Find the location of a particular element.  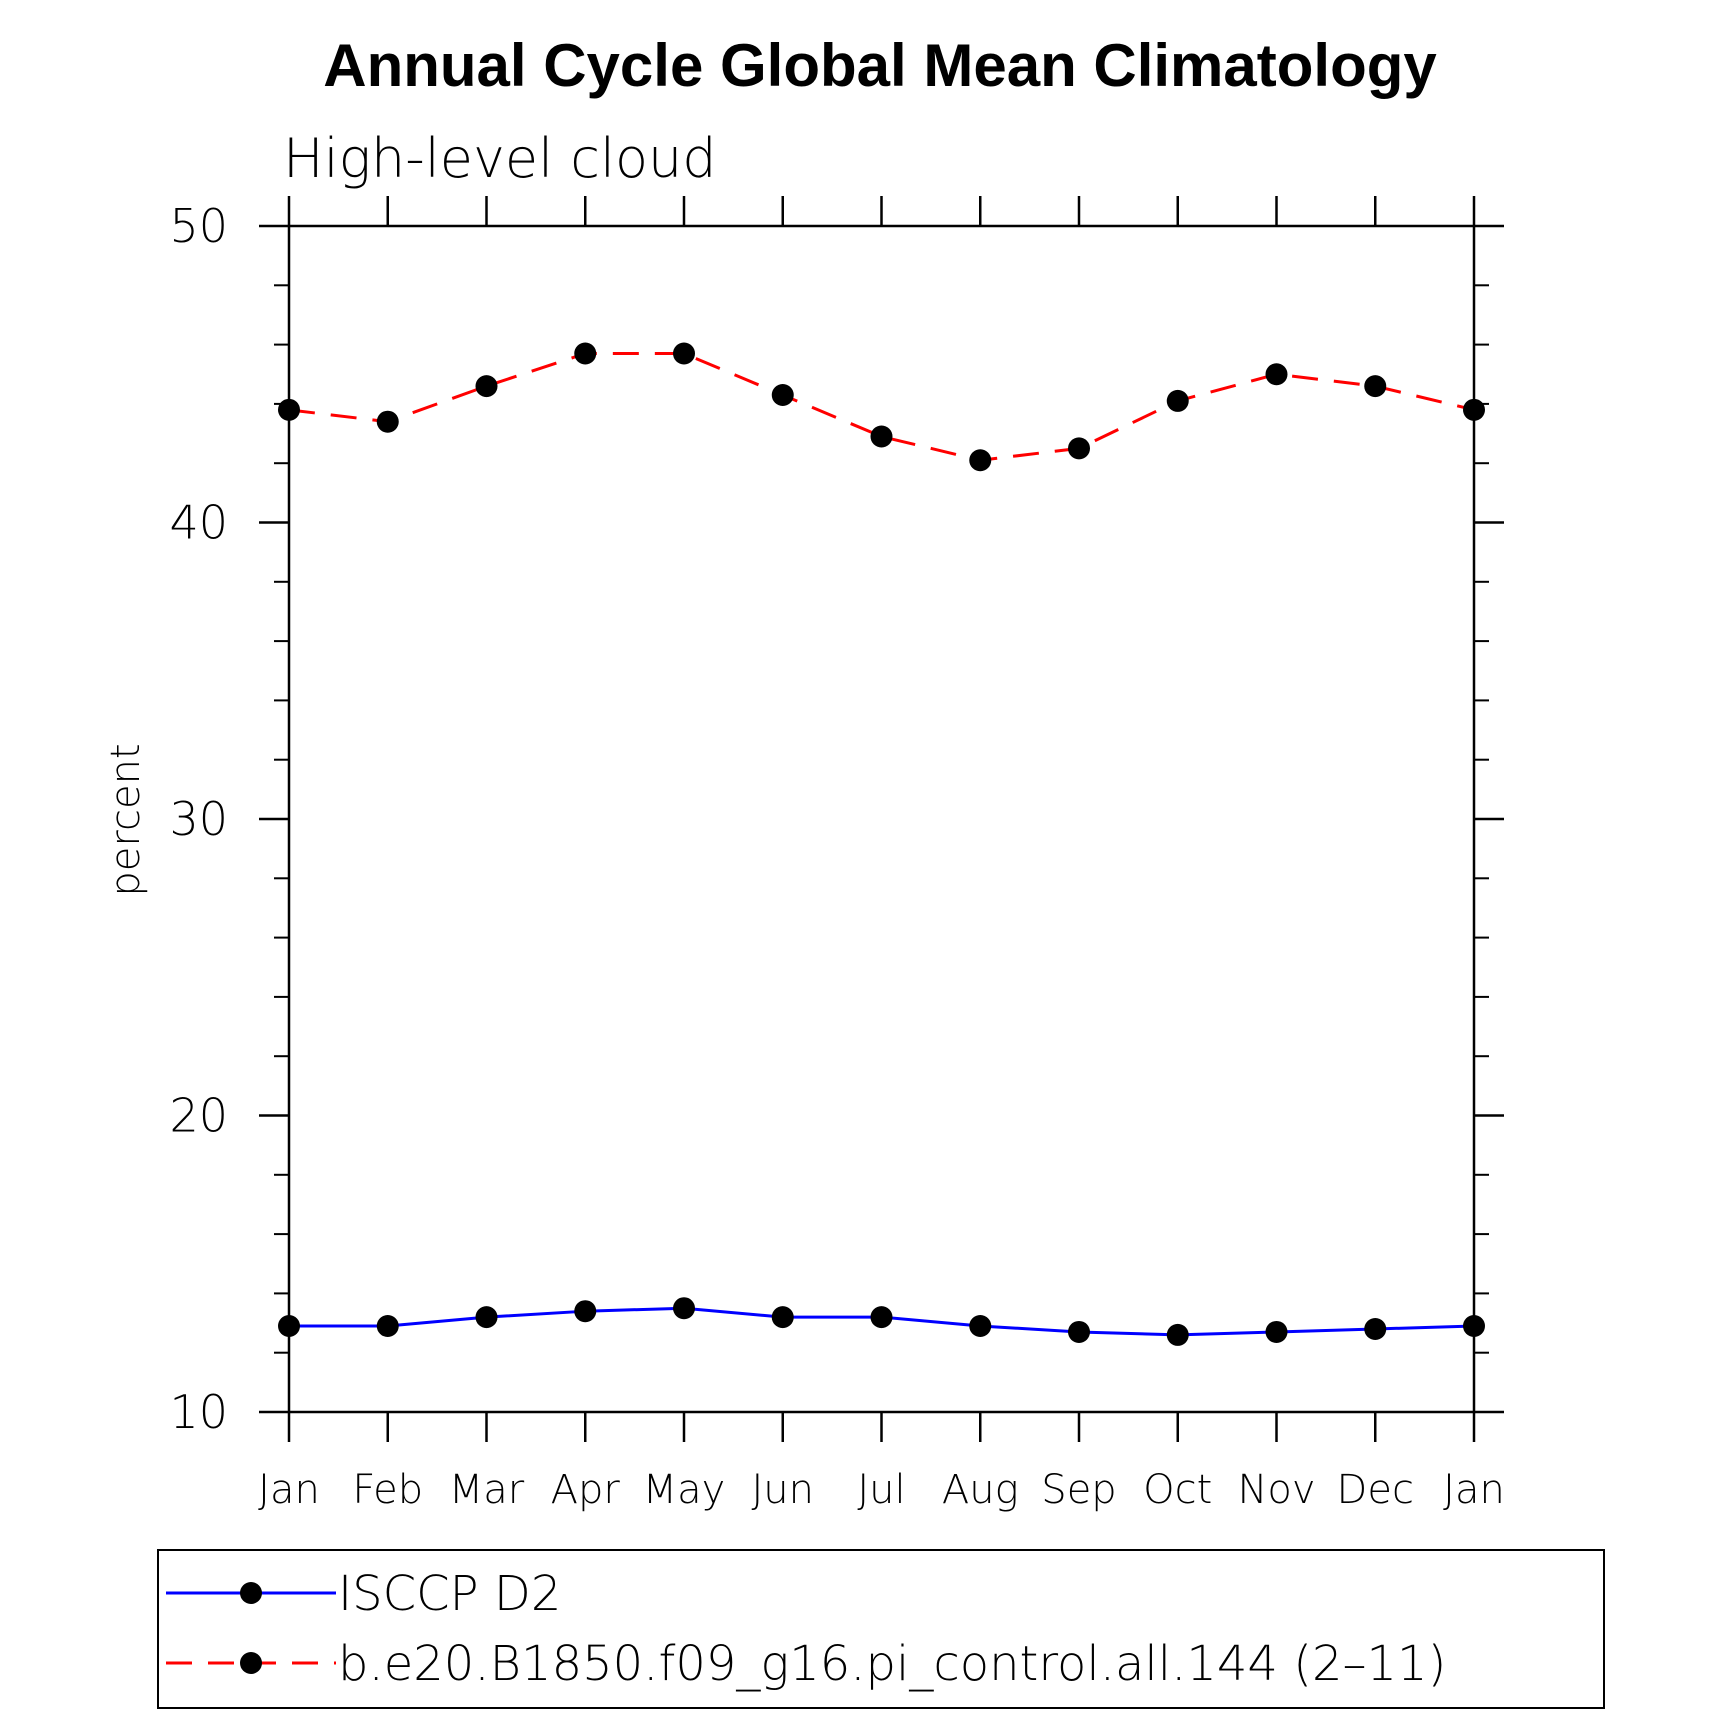

y-tick-label: 50 is located at coordinates (198, 226).